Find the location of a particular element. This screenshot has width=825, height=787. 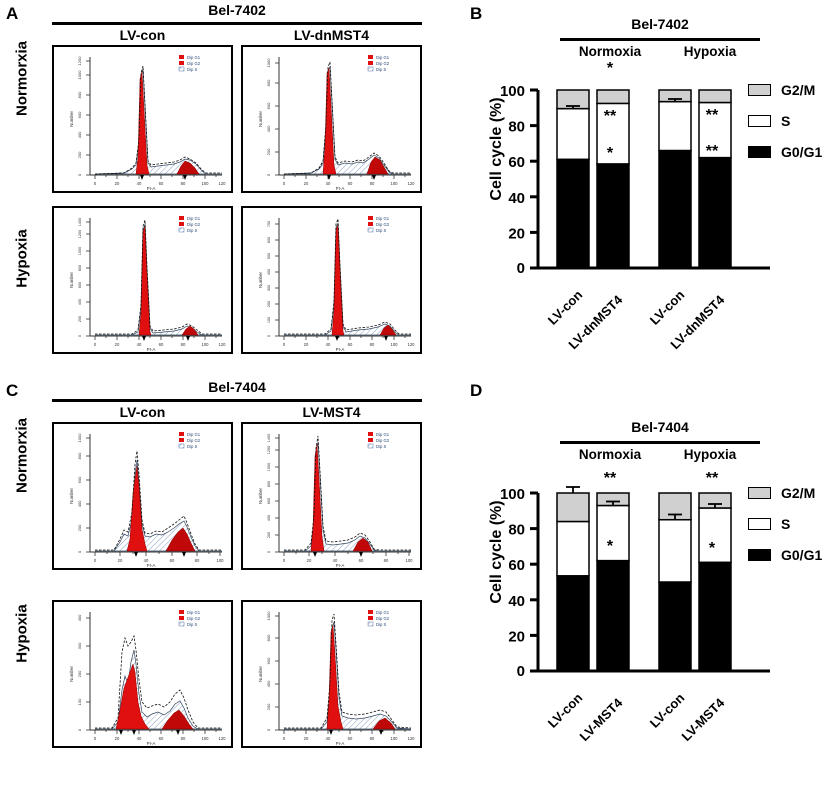

panel-c-cellline: Bel-7404 is located at coordinates (237, 387).